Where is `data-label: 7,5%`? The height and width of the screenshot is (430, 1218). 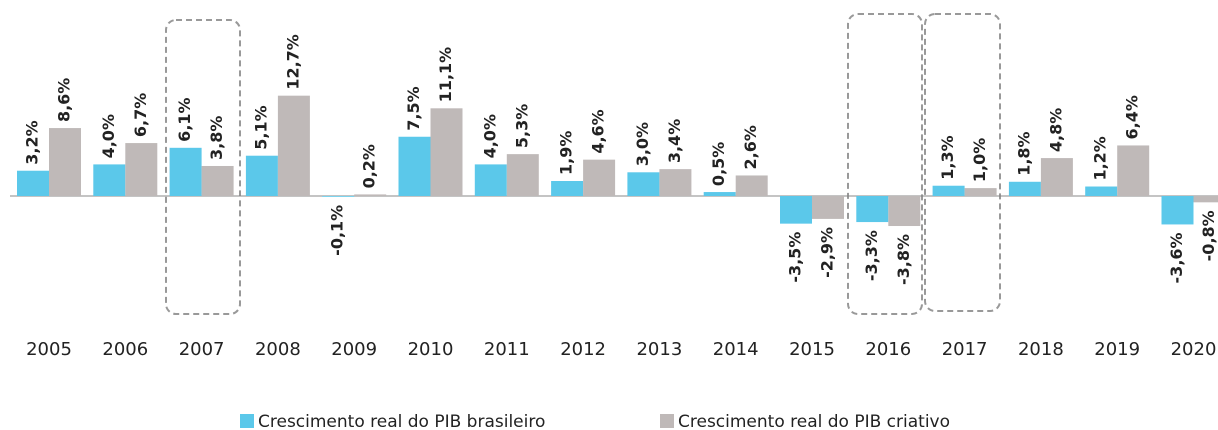
data-label: 7,5% is located at coordinates (413, 108).